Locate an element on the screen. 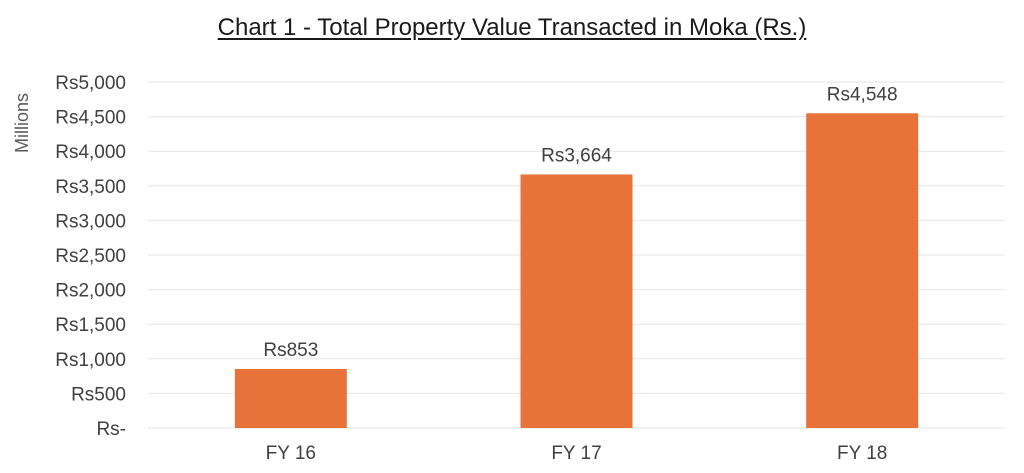  y-tick-label: Rs1,500 is located at coordinates (90, 325).